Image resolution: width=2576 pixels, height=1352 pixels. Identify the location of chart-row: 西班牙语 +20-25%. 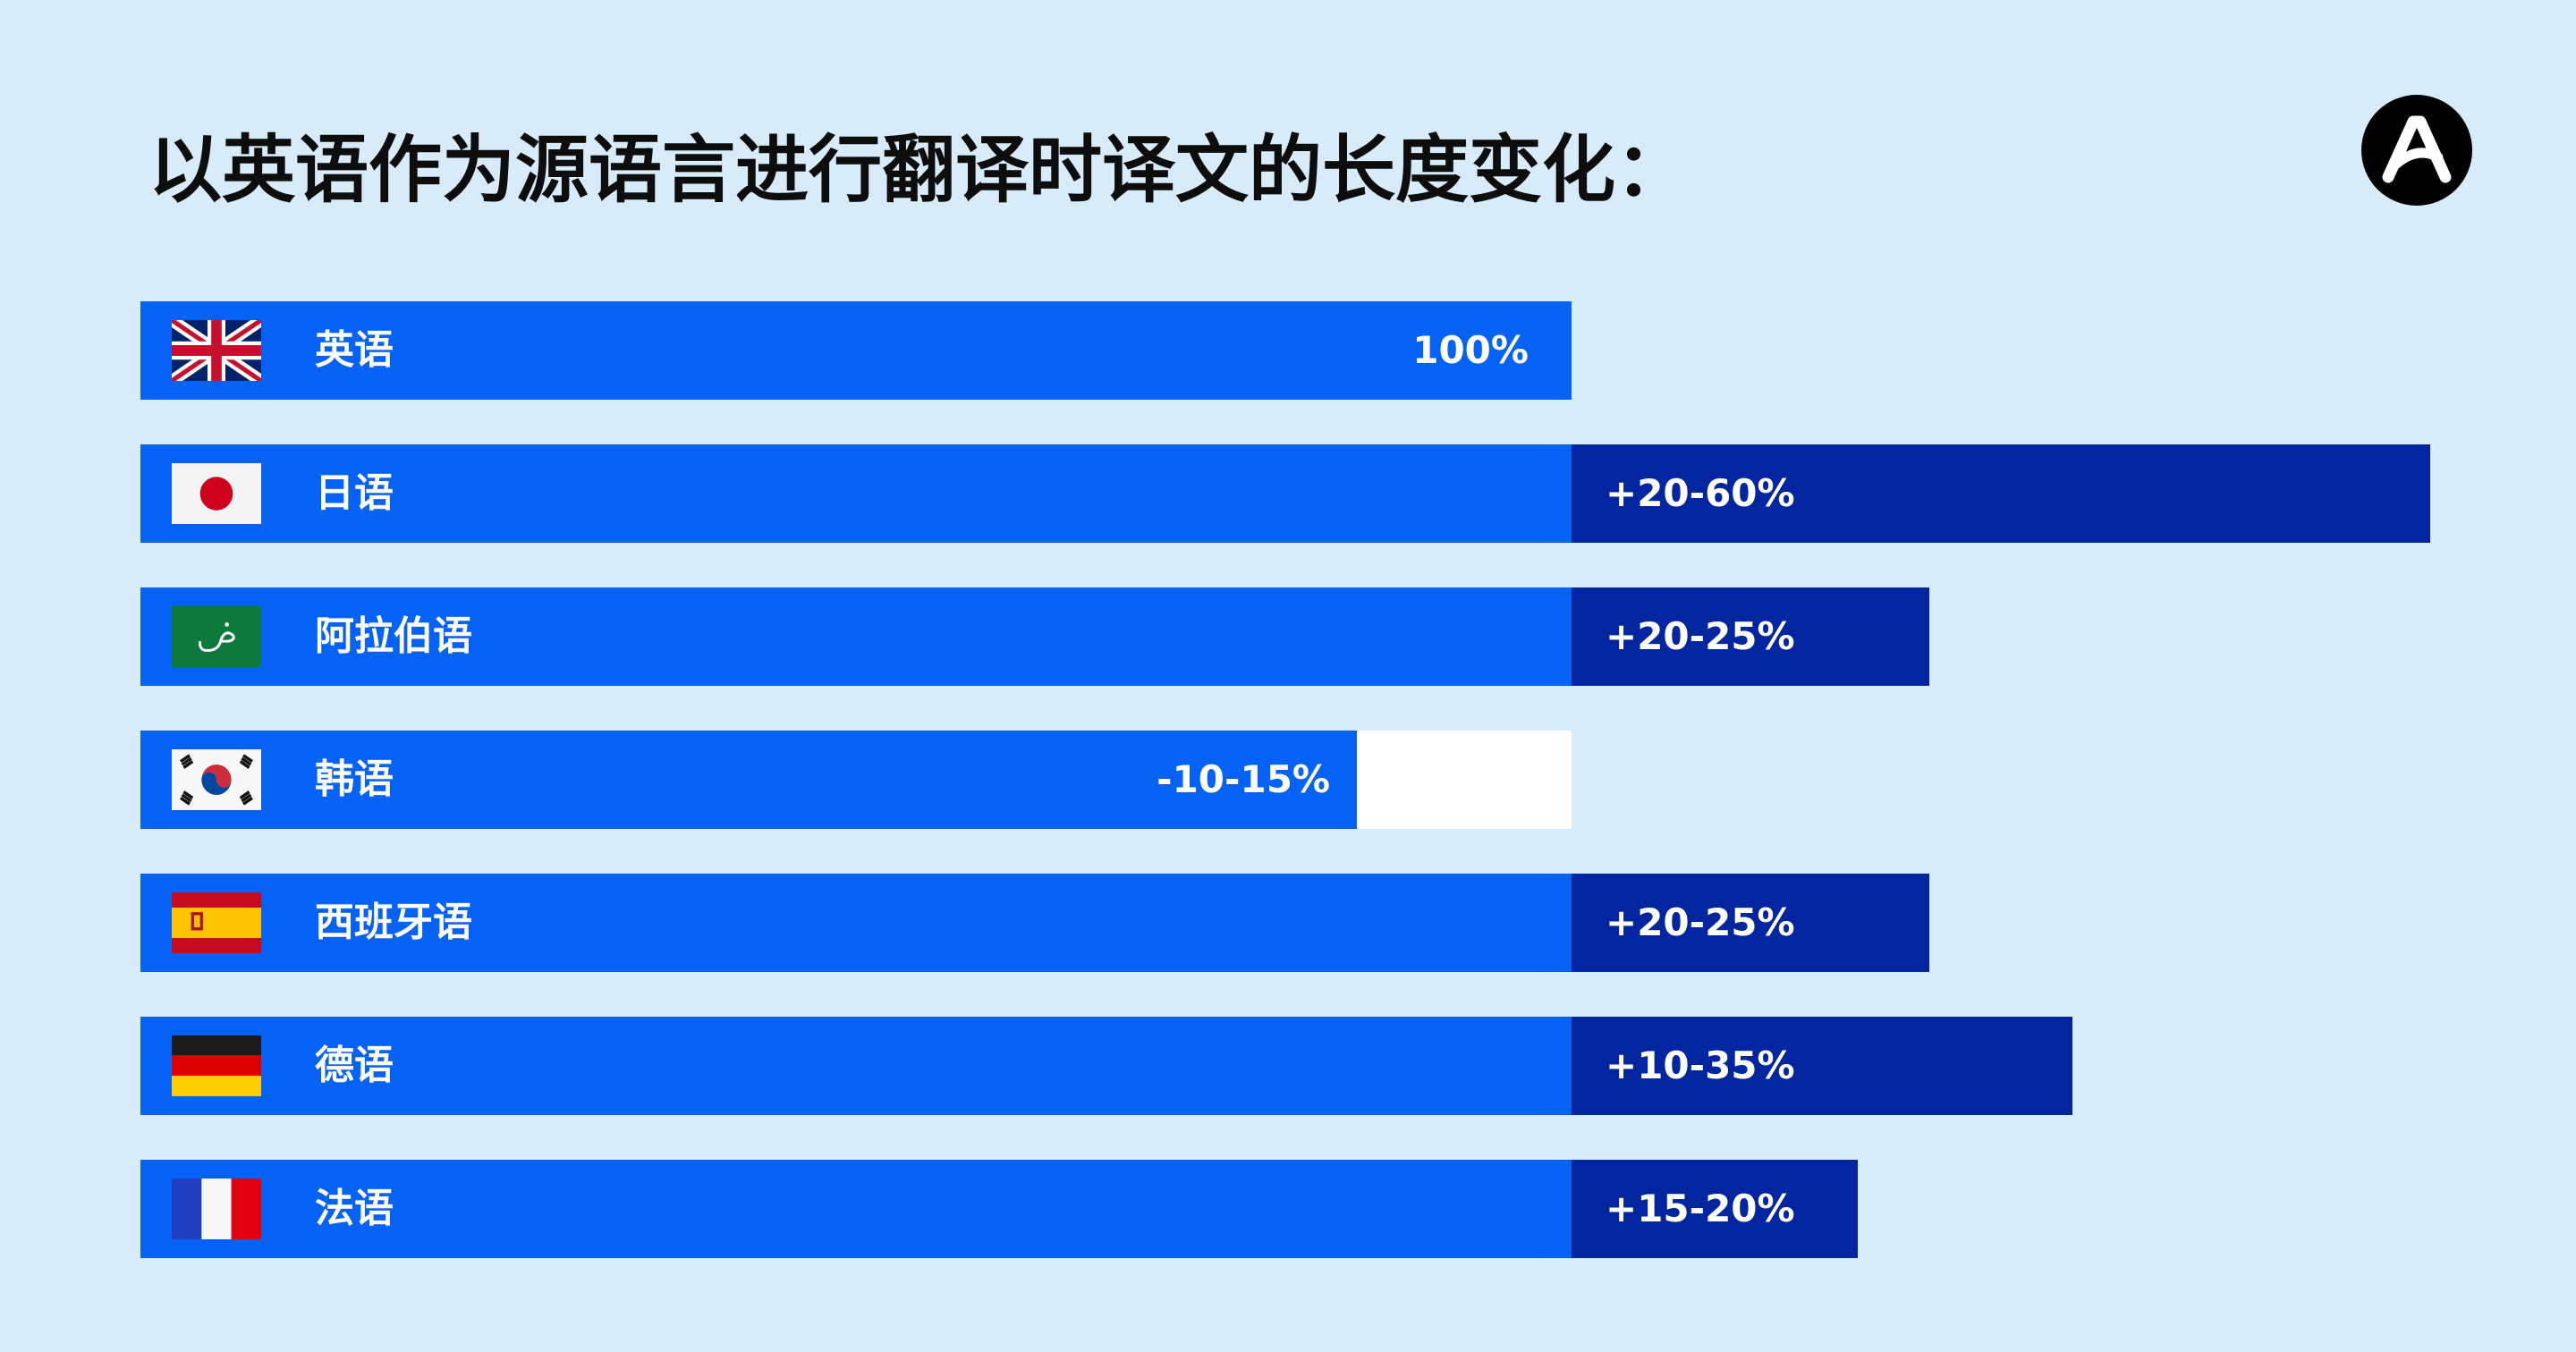
(1285, 923).